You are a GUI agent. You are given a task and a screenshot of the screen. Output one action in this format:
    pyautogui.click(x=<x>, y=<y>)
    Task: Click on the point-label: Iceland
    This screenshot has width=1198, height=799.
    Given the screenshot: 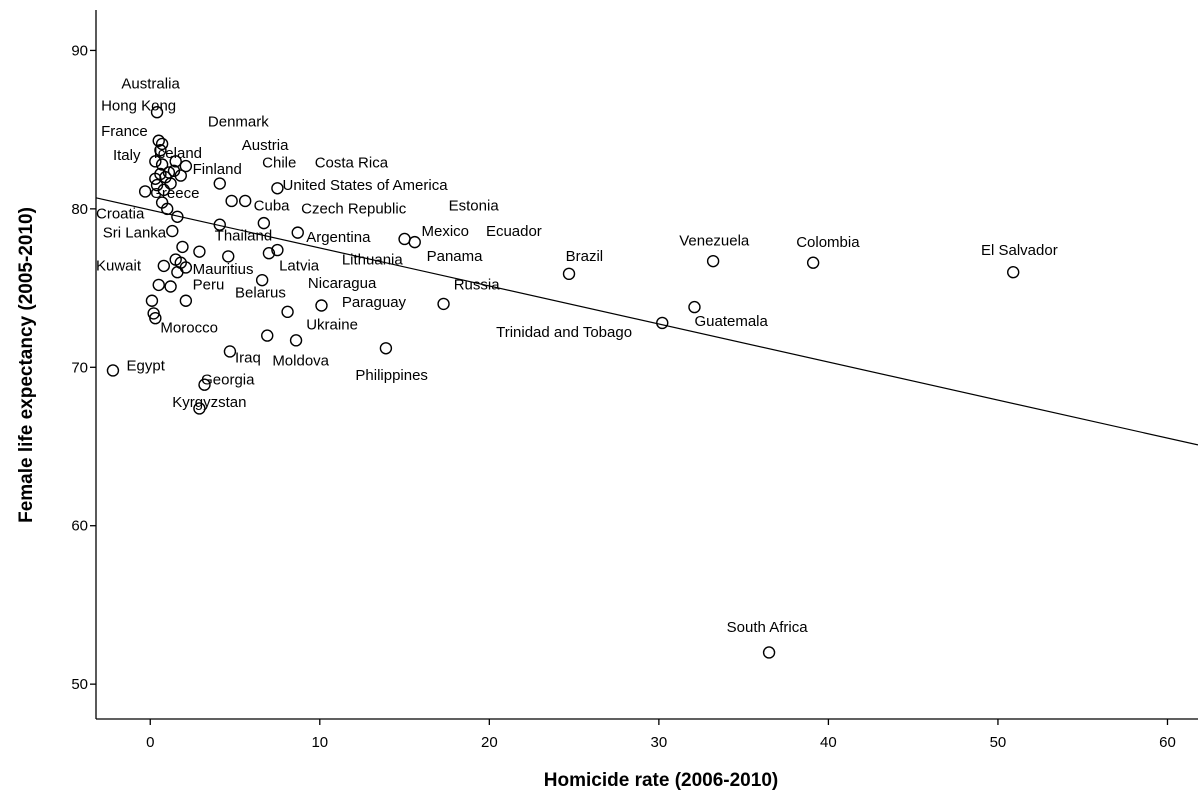 What is the action you would take?
    pyautogui.click(x=178, y=153)
    